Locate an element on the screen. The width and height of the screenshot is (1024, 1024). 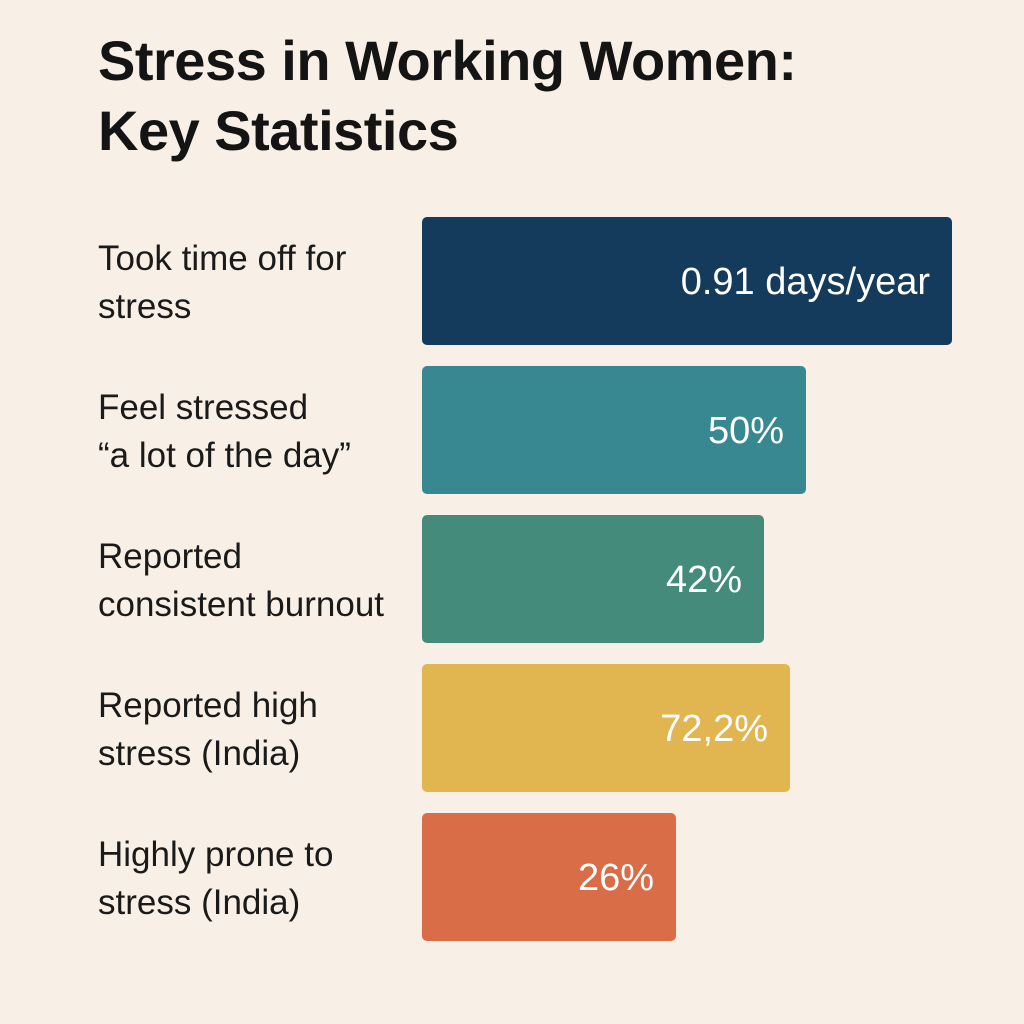
chart-title-line-2: Key Statistics is located at coordinates (278, 130).